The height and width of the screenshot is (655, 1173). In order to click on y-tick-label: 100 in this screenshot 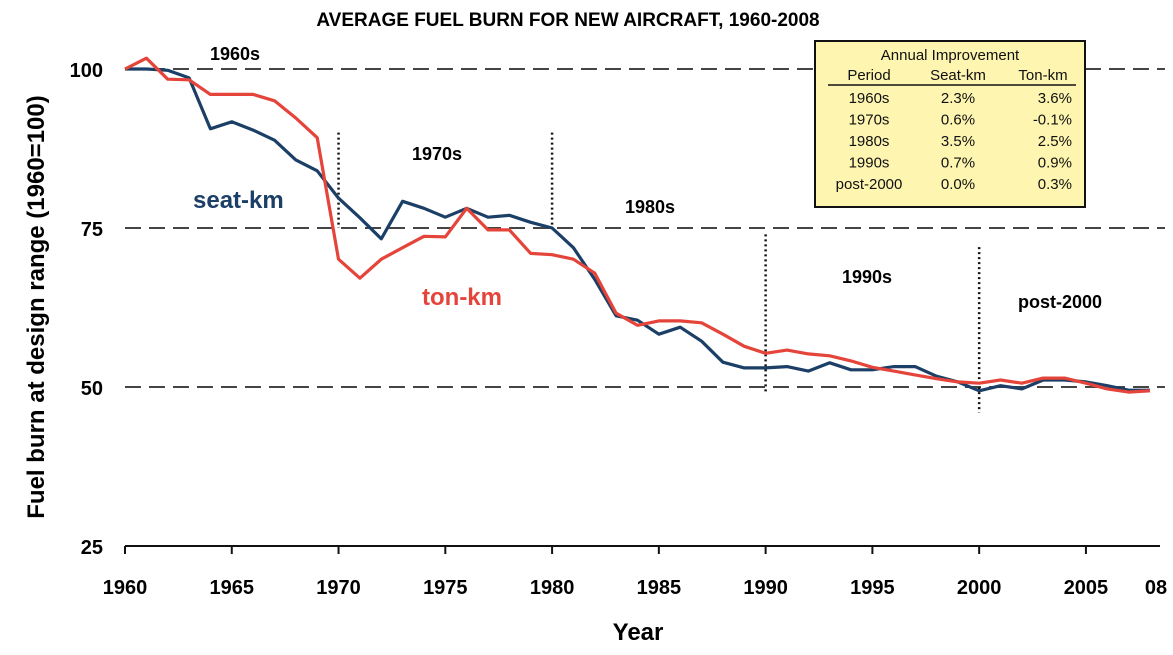, I will do `click(86, 71)`.